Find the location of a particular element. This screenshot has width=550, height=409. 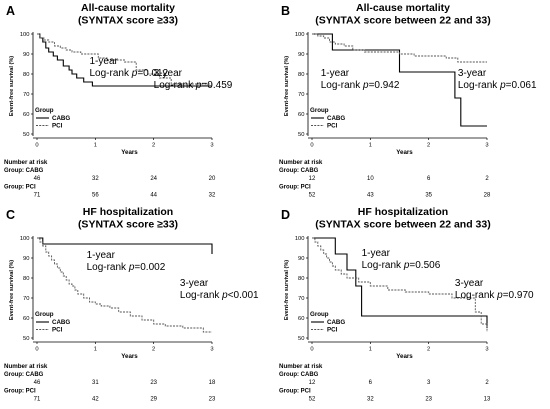

log-rank-annotation: Log-rank p=0.459 is located at coordinates (193, 85).